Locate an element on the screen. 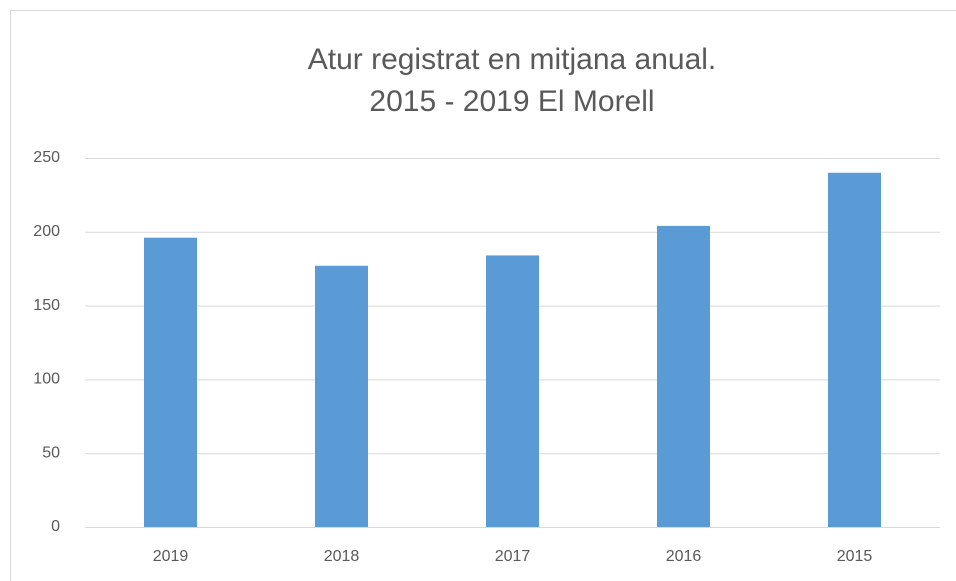 The image size is (956, 581). x-tick-label: 2017 is located at coordinates (513, 556).